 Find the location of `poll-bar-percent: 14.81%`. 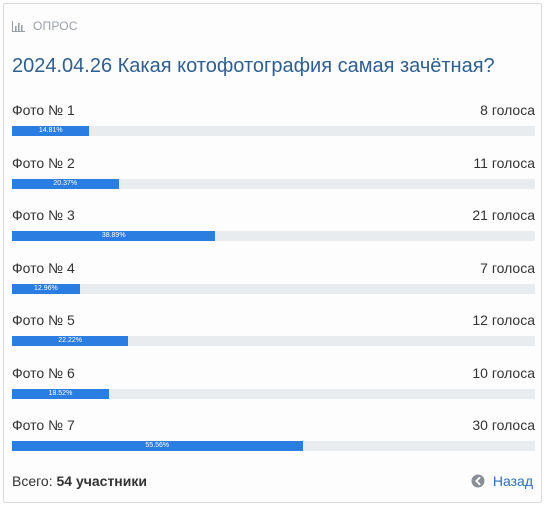

poll-bar-percent: 14.81% is located at coordinates (50, 130).